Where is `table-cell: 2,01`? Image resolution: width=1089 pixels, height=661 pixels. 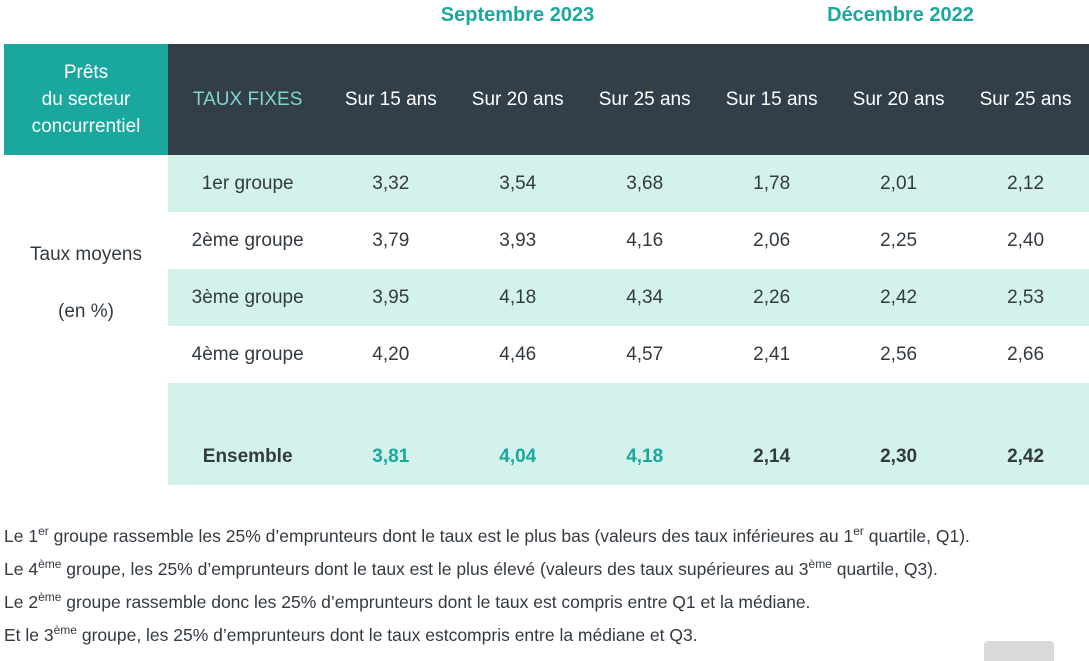
table-cell: 2,01 is located at coordinates (899, 183).